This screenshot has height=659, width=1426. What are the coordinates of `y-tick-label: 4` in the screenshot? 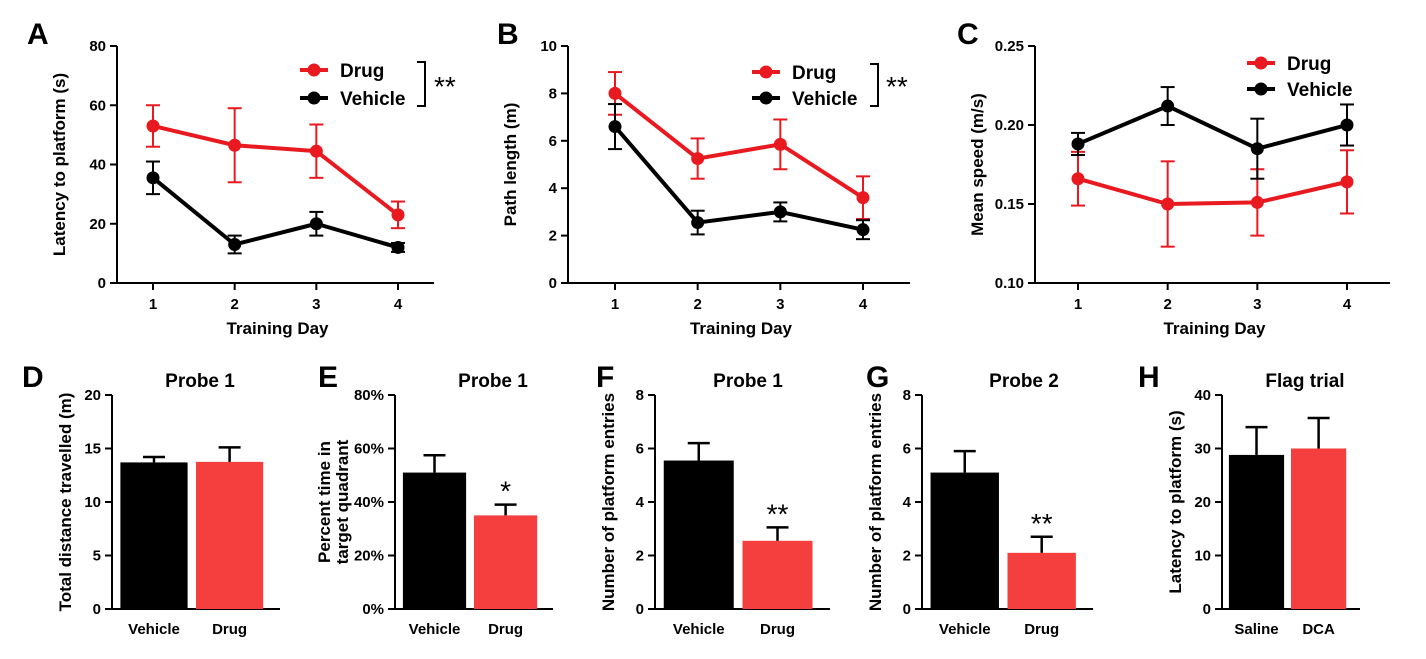 It's located at (907, 502).